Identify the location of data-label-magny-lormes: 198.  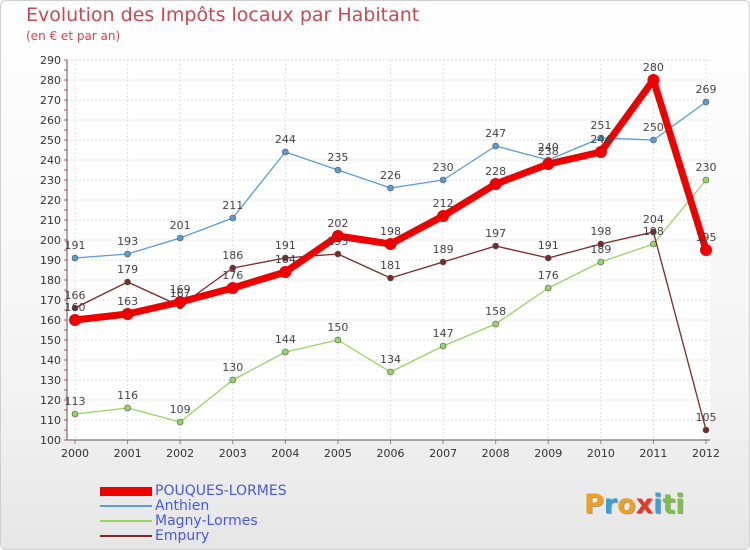
(653, 231).